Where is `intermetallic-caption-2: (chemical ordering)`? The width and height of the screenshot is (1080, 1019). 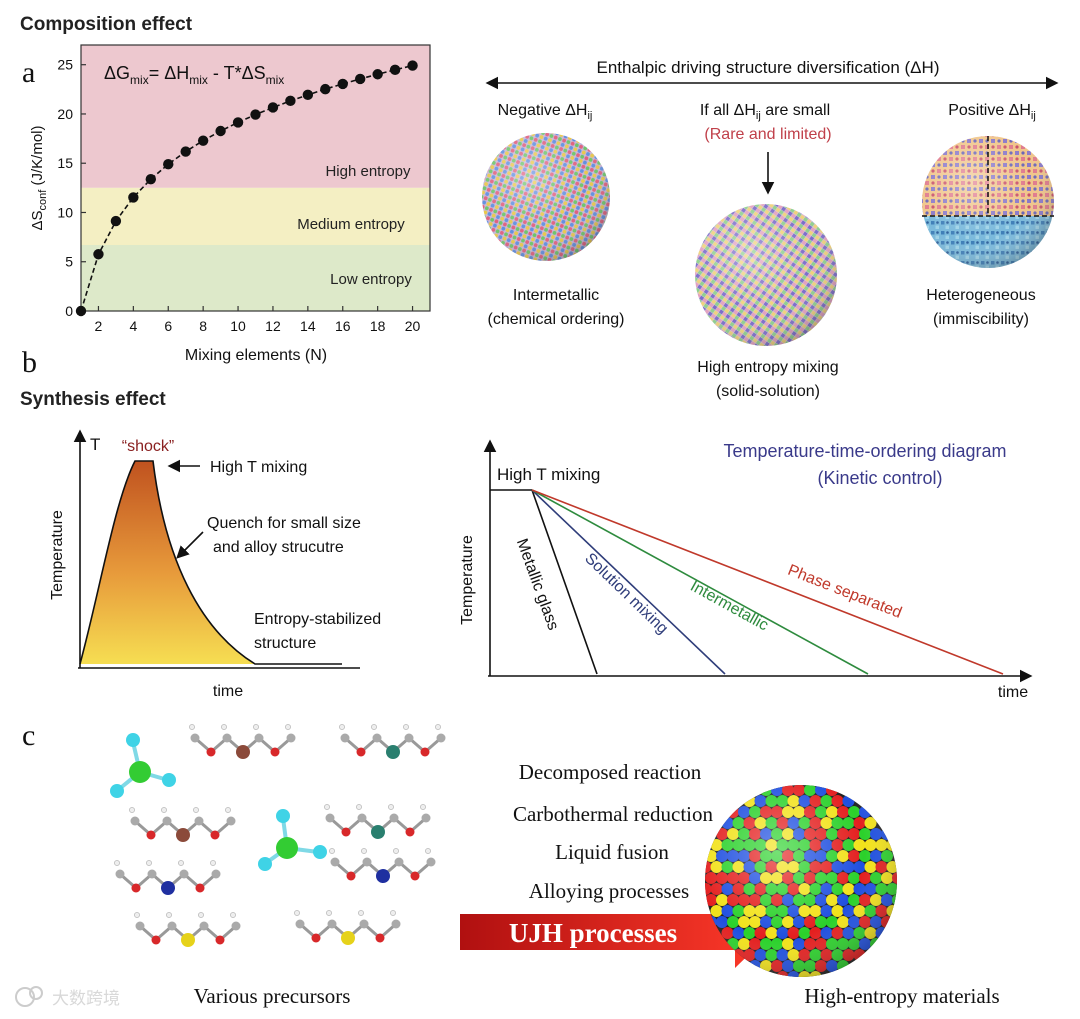
intermetallic-caption-2: (chemical ordering) is located at coordinates (556, 319).